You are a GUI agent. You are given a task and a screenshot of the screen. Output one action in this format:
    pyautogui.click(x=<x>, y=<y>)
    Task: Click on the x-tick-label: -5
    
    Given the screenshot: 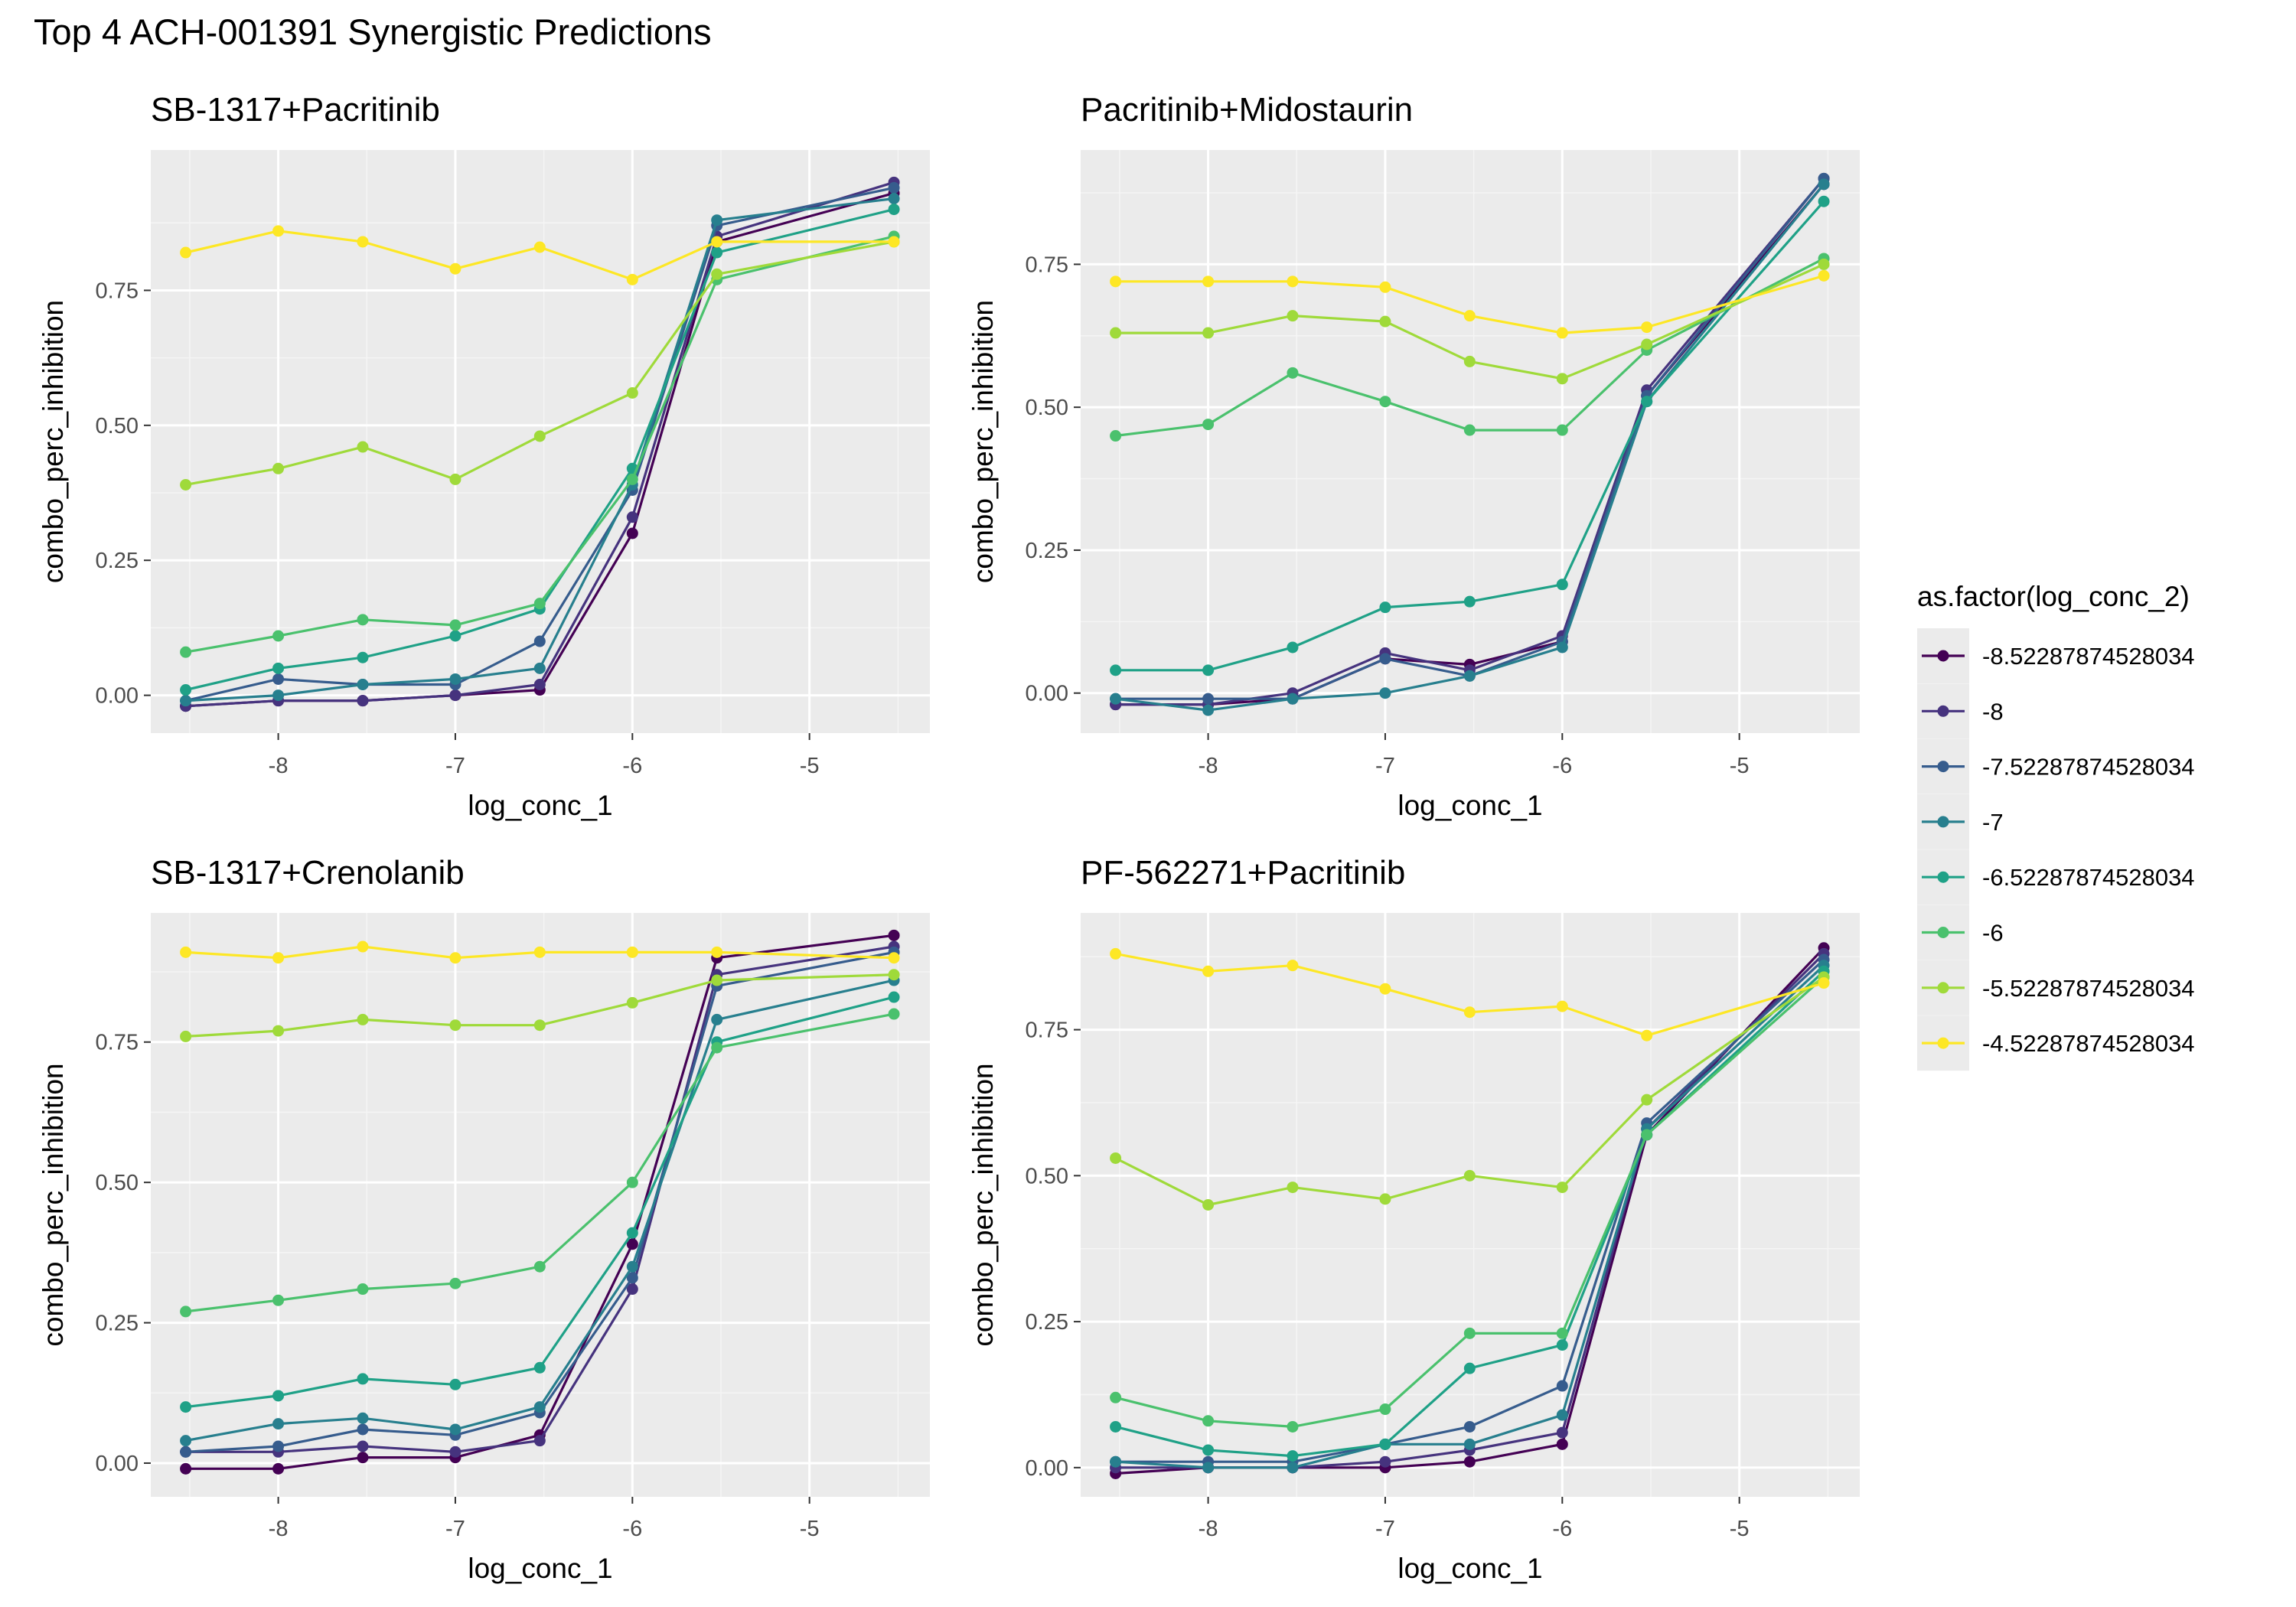 What is the action you would take?
    pyautogui.click(x=1740, y=766)
    